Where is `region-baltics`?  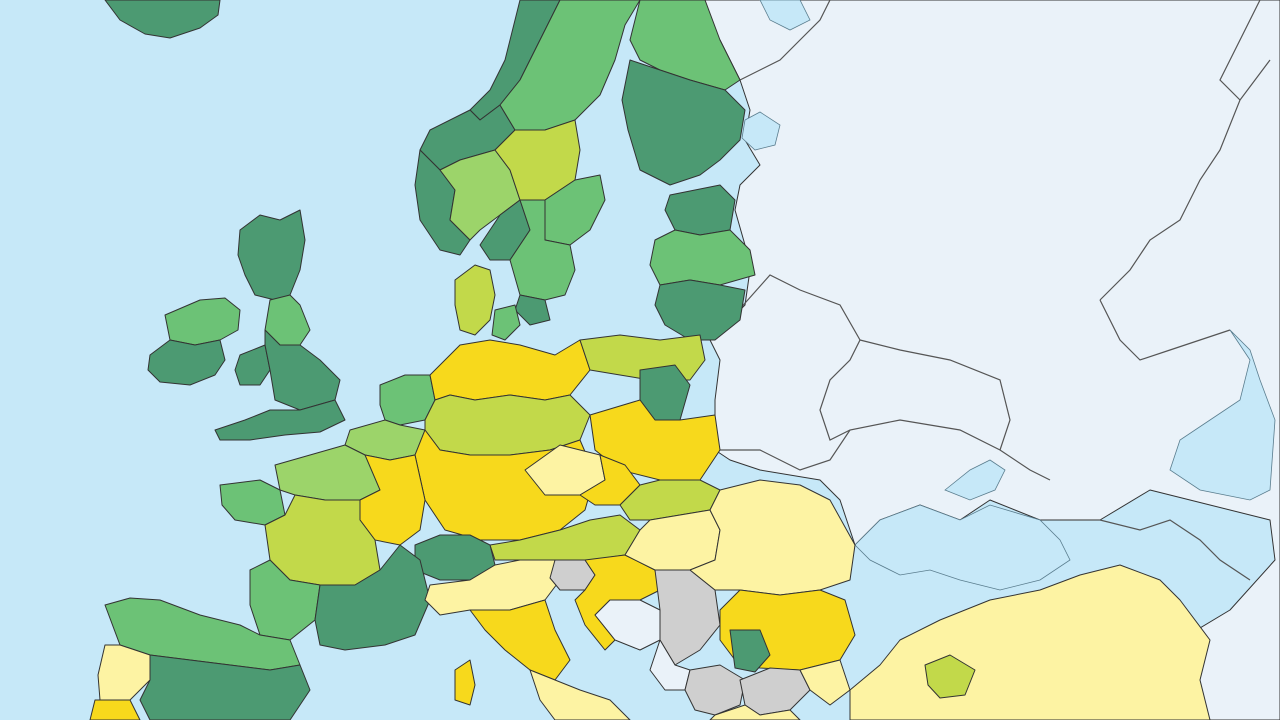 region-baltics is located at coordinates (702, 262).